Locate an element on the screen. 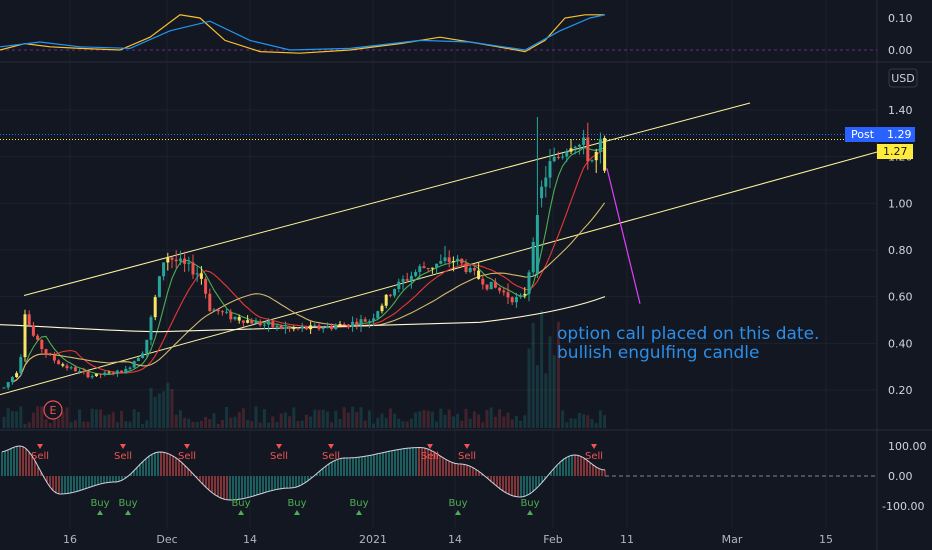  osc-signal-line is located at coordinates (303, 473).